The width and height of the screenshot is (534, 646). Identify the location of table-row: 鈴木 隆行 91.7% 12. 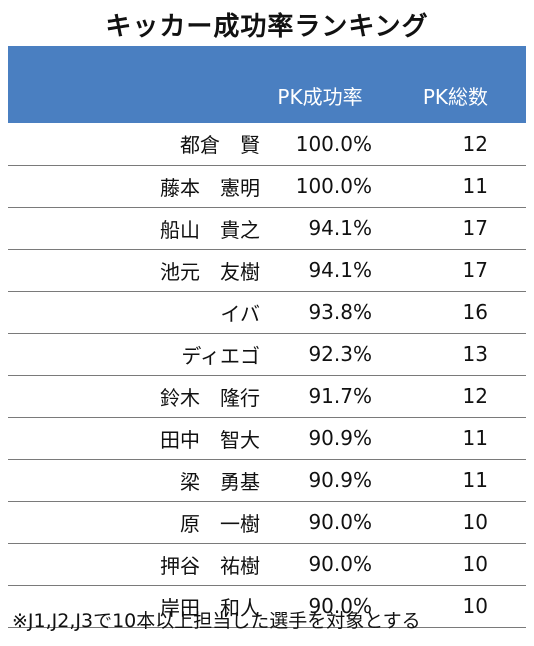
(267, 396).